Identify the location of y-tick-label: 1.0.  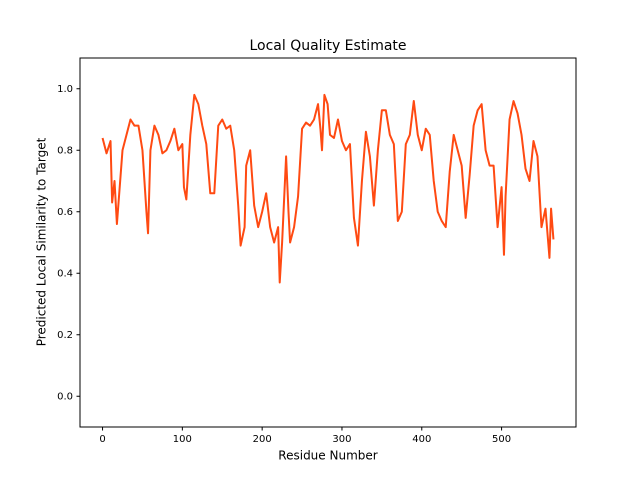
(65, 89).